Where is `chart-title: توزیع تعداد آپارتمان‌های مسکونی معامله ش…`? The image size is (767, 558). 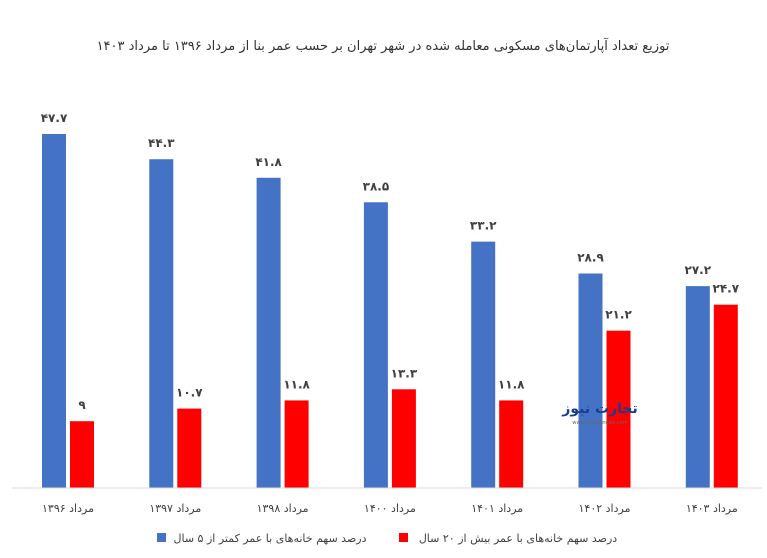
chart-title: توزیع تعداد آپارتمان‌های مسکونی معامله ش… is located at coordinates (383, 45).